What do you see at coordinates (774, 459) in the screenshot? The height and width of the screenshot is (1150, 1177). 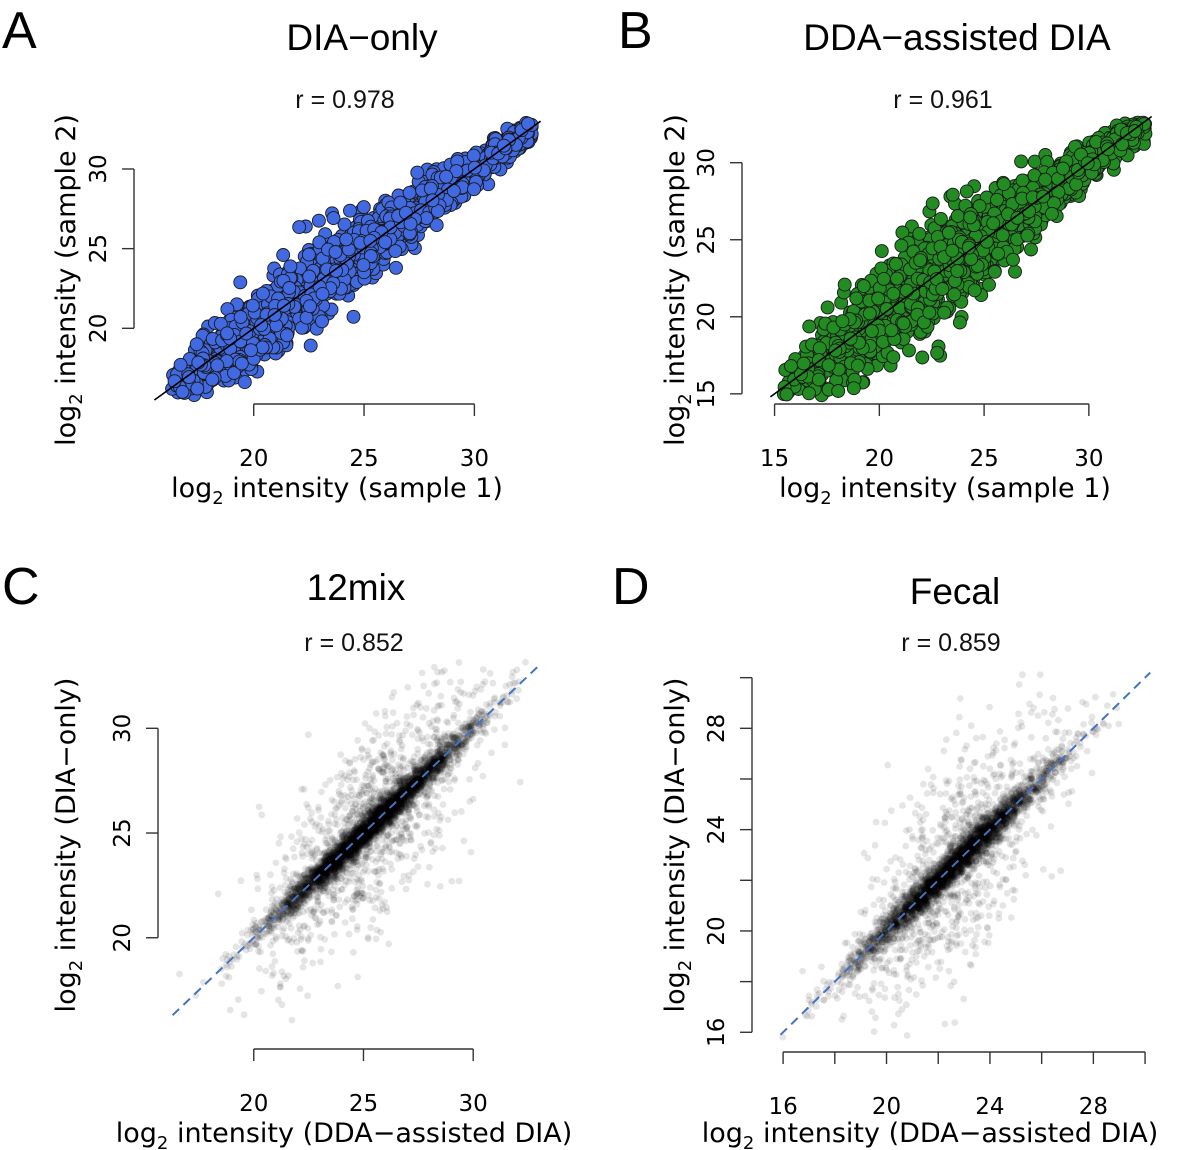 I see `x-tick-label: 15` at bounding box center [774, 459].